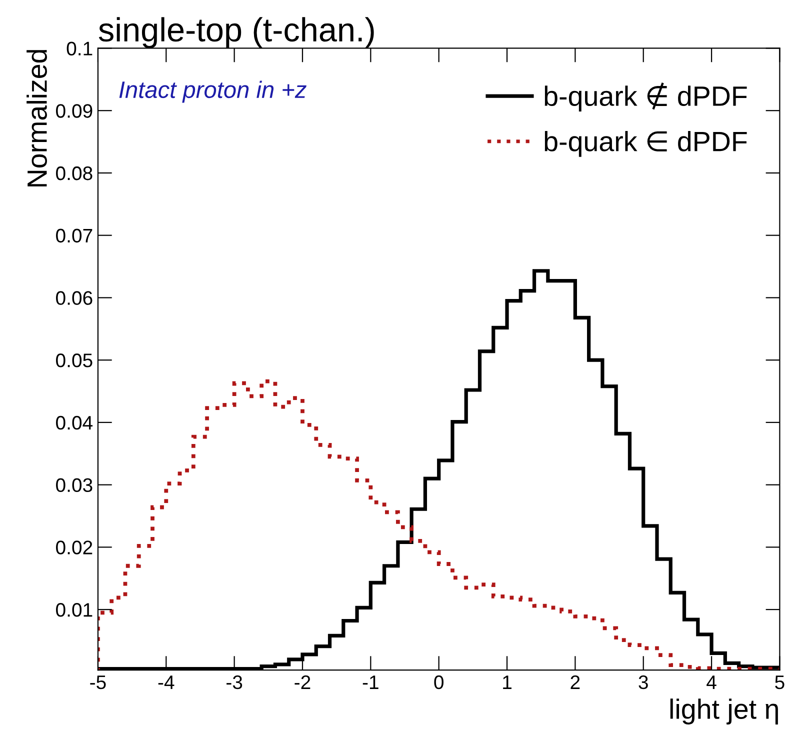 The width and height of the screenshot is (803, 742). I want to click on y-tick-label: 0.07, so click(74, 235).